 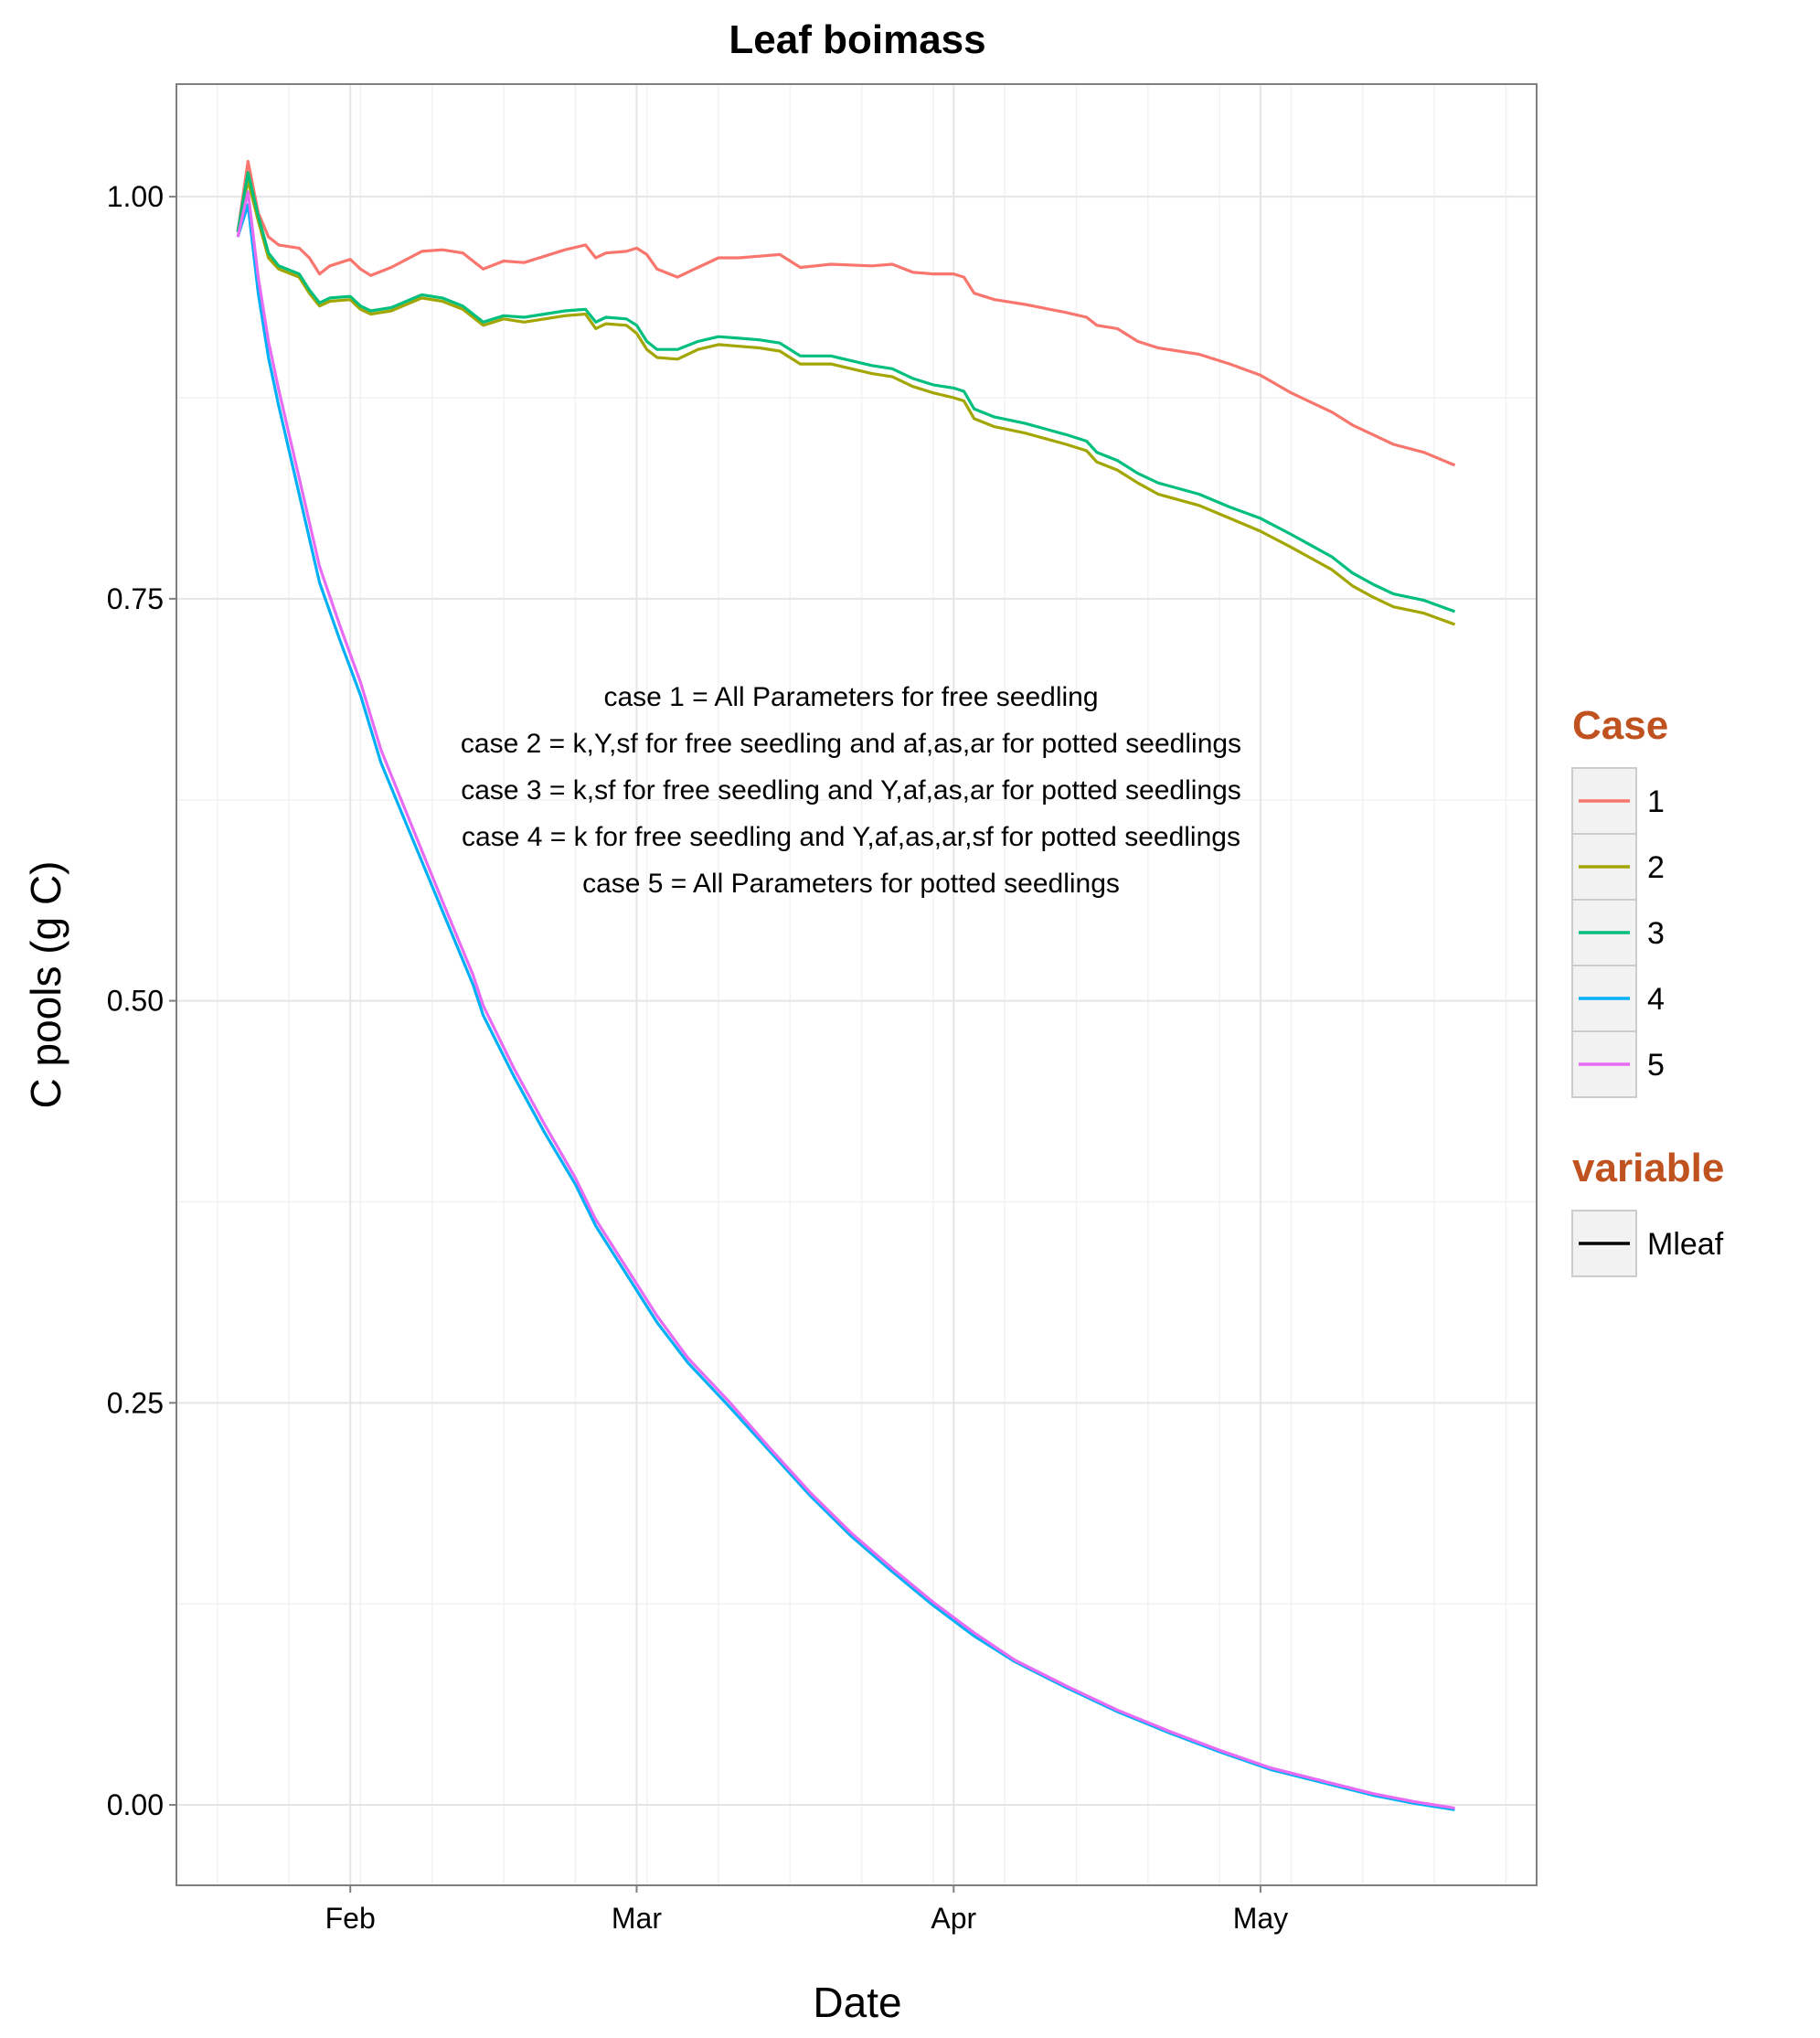 What do you see at coordinates (1656, 801) in the screenshot?
I see `legend-label: 1` at bounding box center [1656, 801].